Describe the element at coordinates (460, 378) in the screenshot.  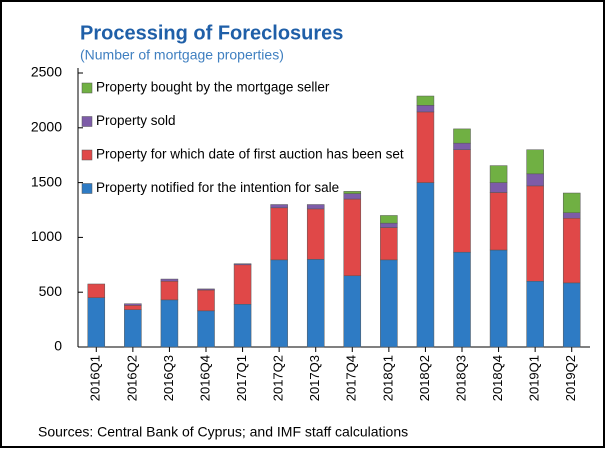
I see `x-tick-label: 2018Q3` at that location.